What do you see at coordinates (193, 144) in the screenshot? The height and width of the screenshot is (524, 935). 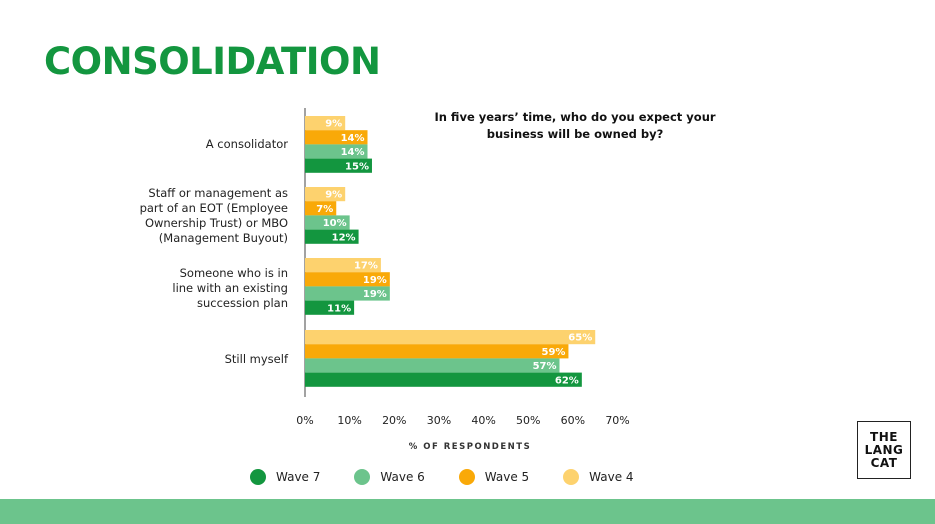 I see `category-label: A consolidator` at bounding box center [193, 144].